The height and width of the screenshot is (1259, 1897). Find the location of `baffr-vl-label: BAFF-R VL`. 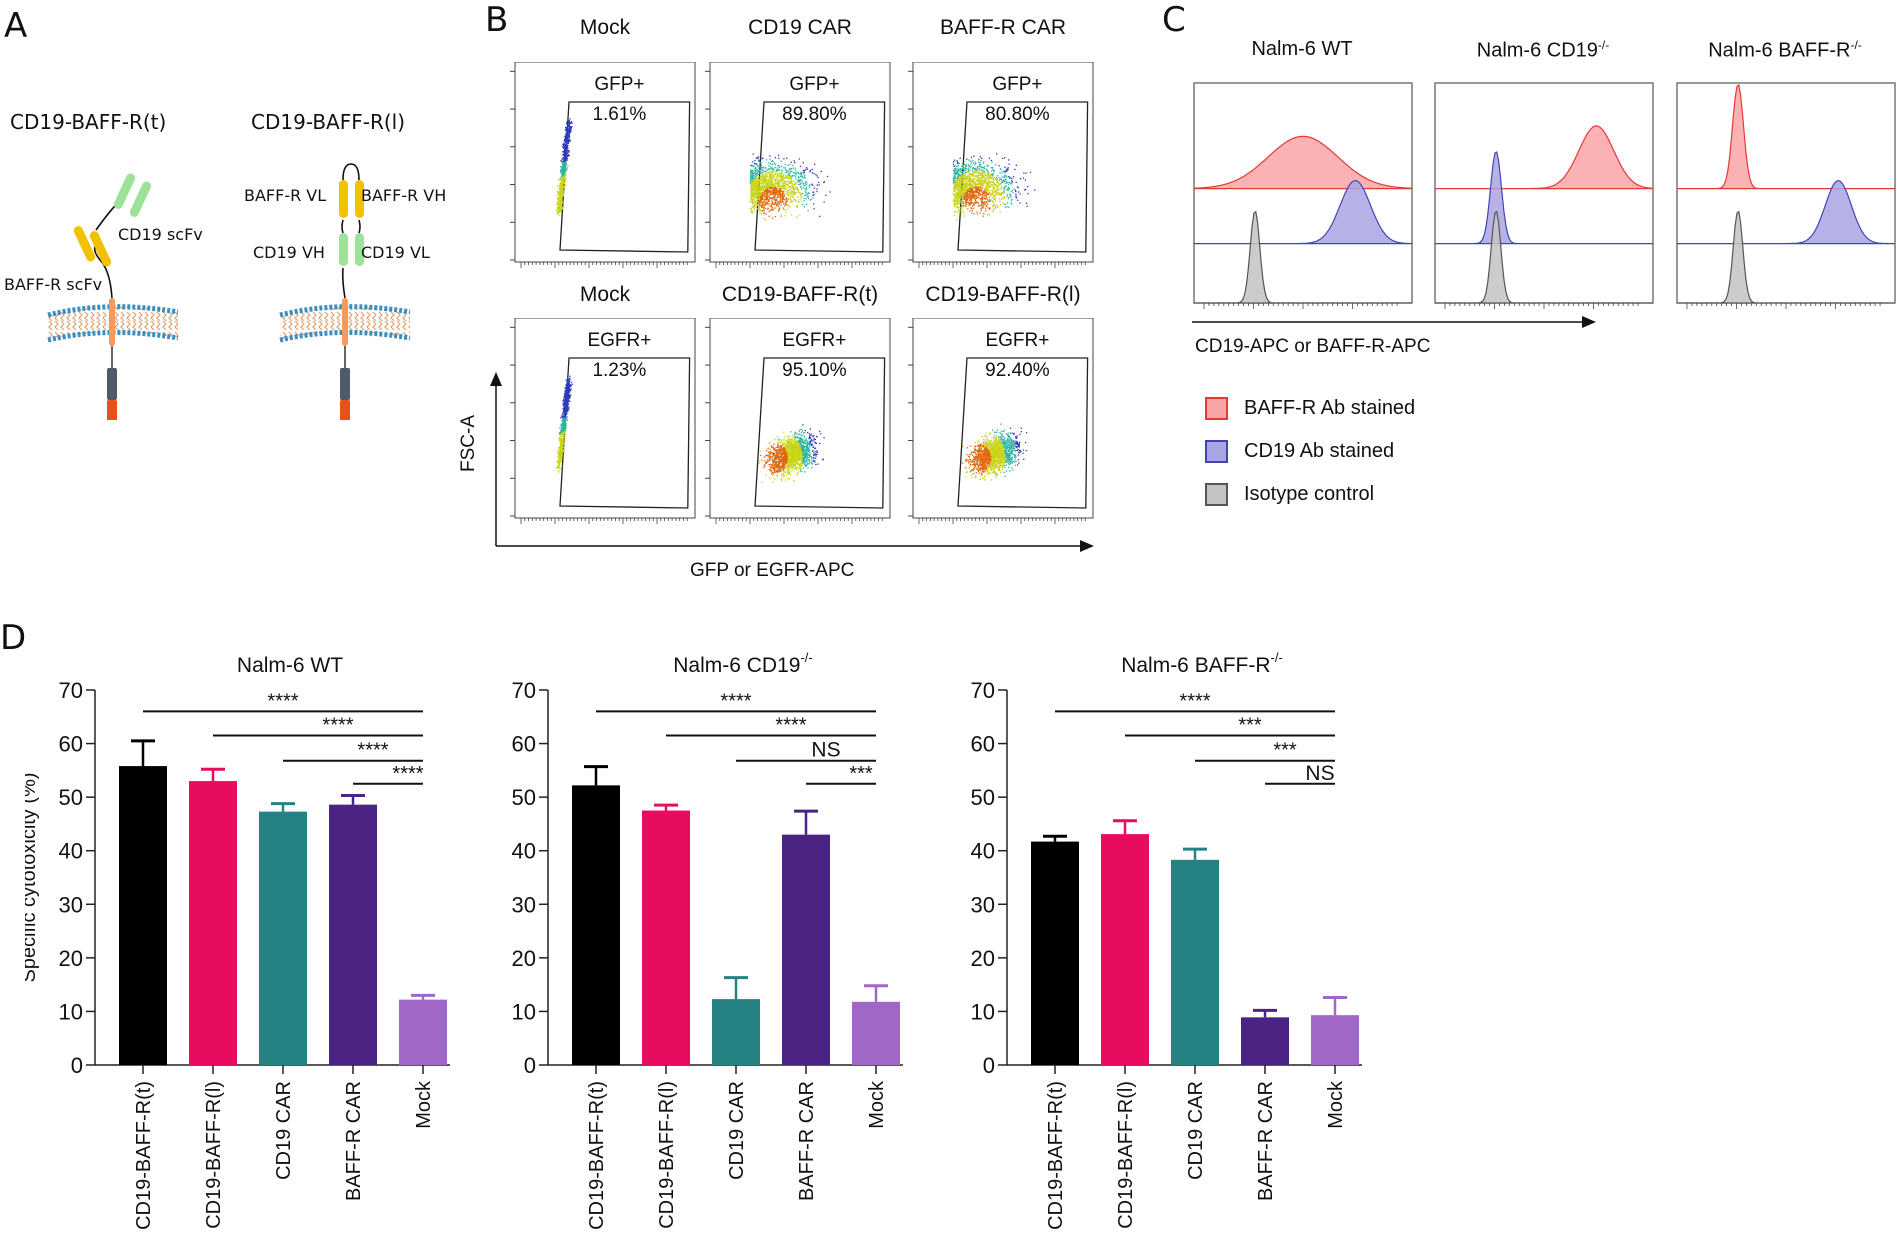

baffr-vl-label: BAFF-R VL is located at coordinates (285, 195).